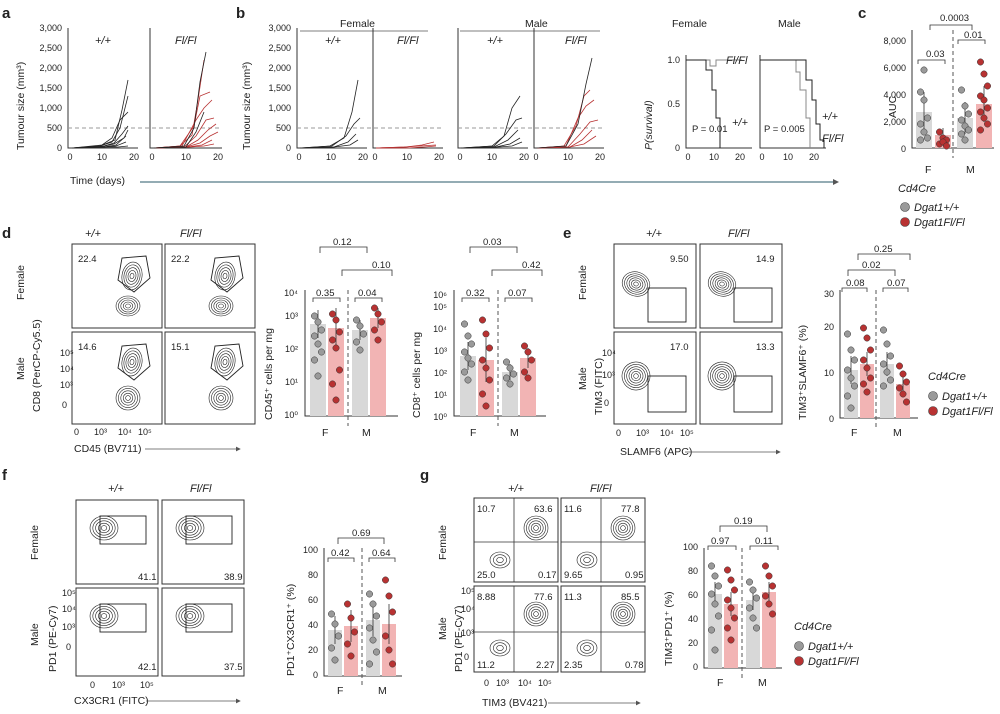 The width and height of the screenshot is (1000, 714). What do you see at coordinates (535, 157) in the screenshot?
I see `b-xtick-10: 0` at bounding box center [535, 157].